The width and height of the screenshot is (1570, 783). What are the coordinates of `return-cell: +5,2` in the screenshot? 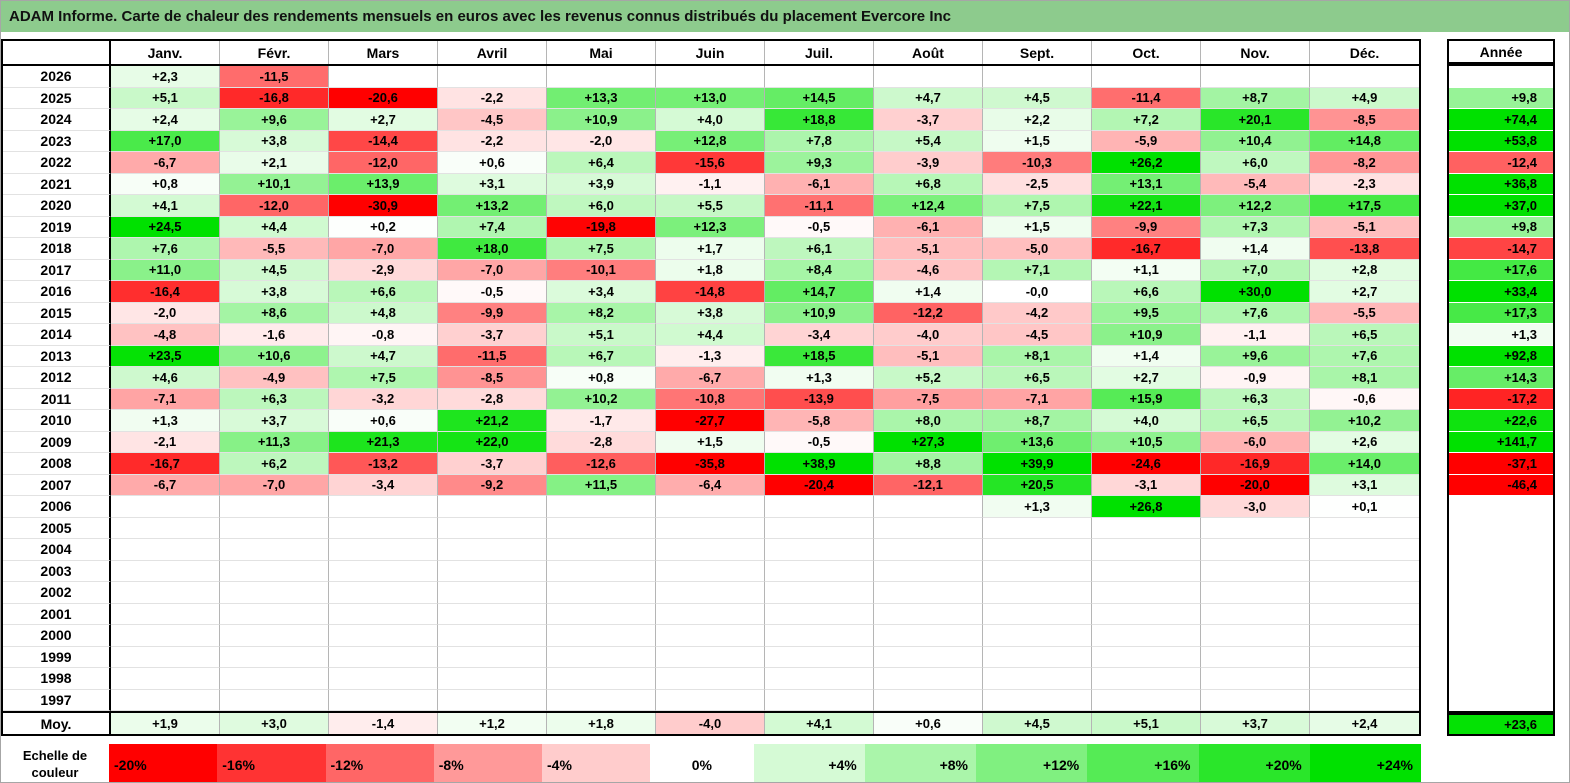 It's located at (928, 378).